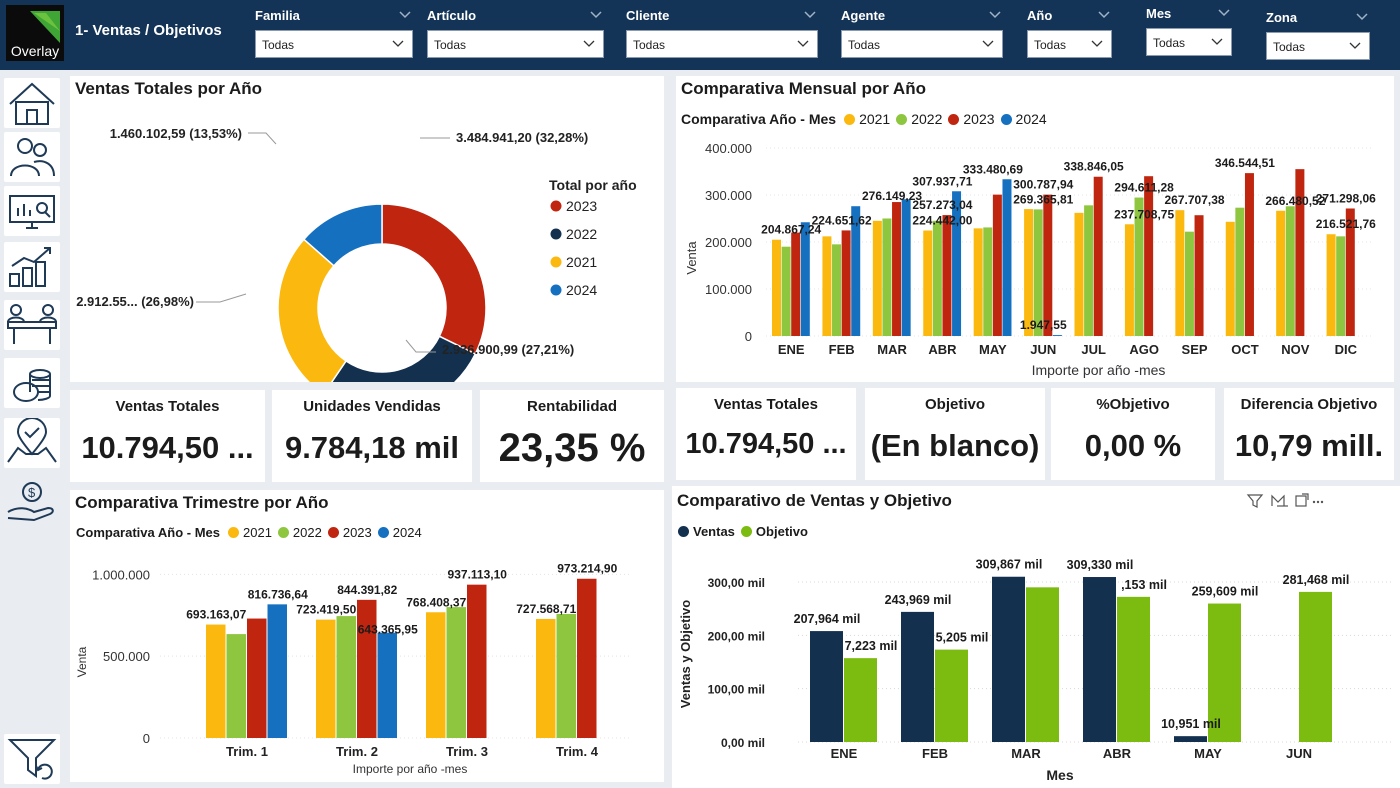  Describe the element at coordinates (1255, 501) in the screenshot. I see `filter-icon` at that location.